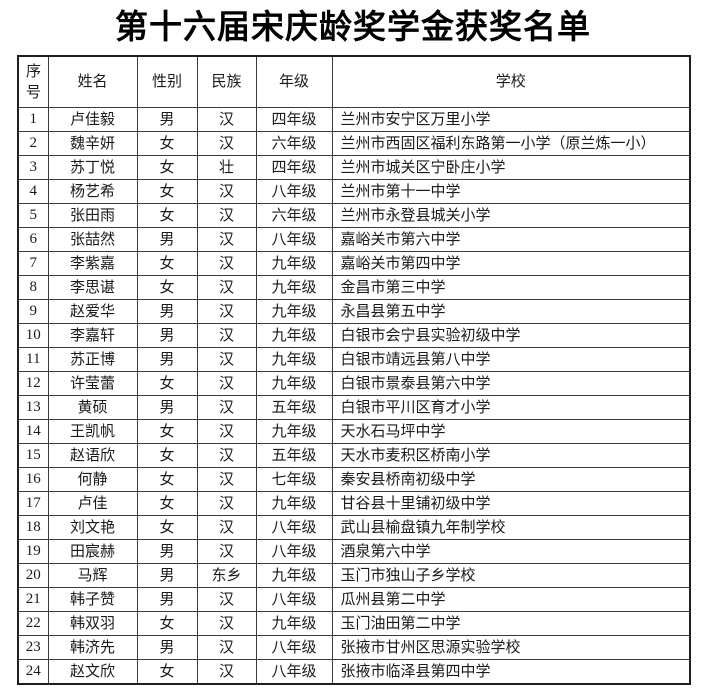 The image size is (706, 700). I want to click on cell-school: 玉门油田第二中学, so click(511, 624).